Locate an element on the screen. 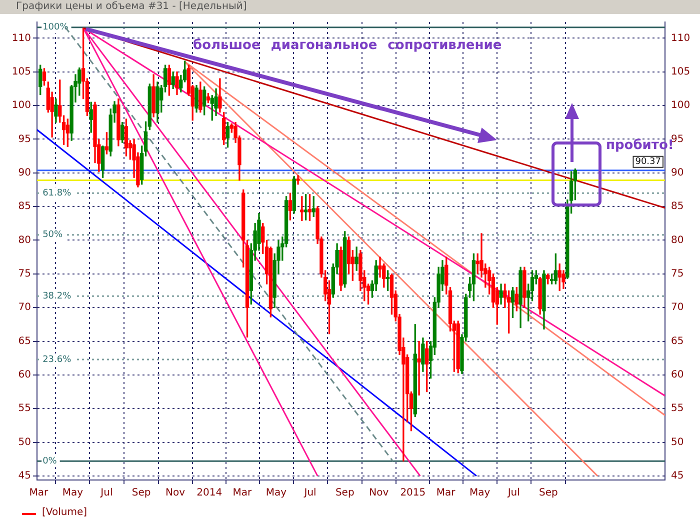  y-tick-label: 55 is located at coordinates (24, 408).